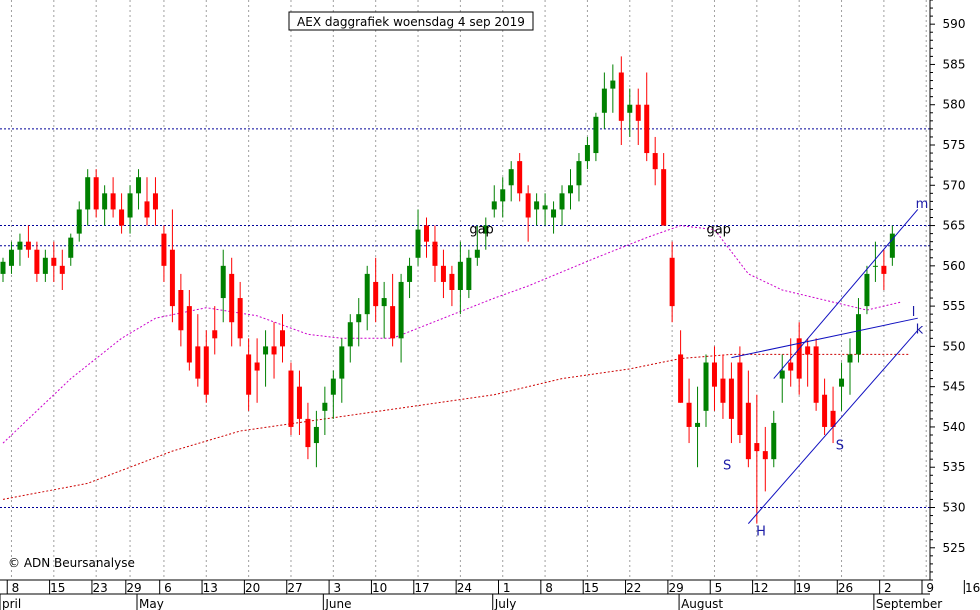 The image size is (980, 610). Describe the element at coordinates (411, 22) in the screenshot. I see `chart-title: AEX daggrafiek woensdag 4 sep 2019` at that location.